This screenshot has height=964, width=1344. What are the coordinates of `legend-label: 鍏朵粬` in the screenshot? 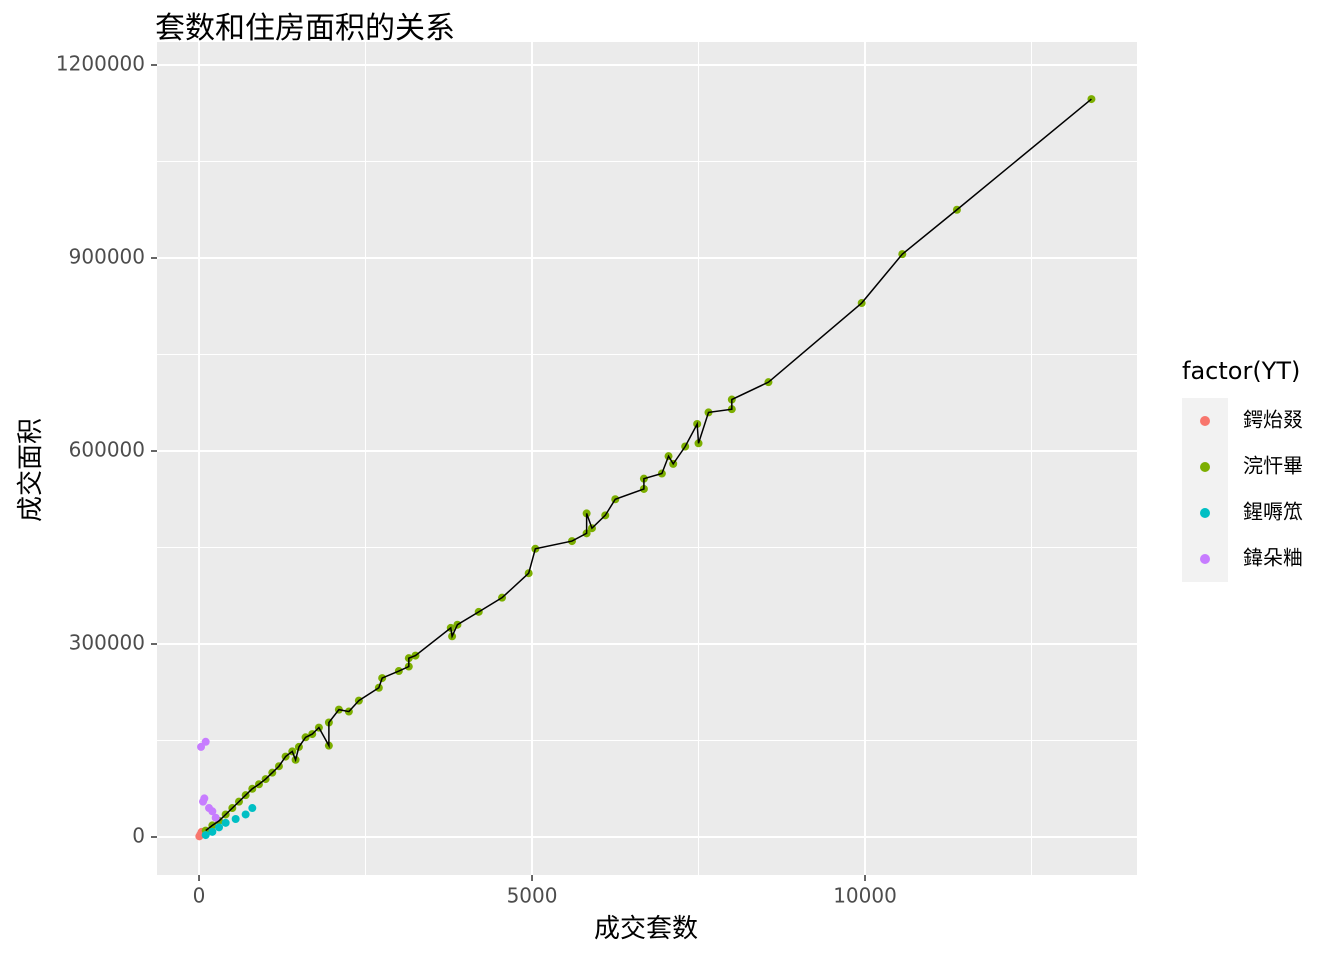 It's located at (1273, 558).